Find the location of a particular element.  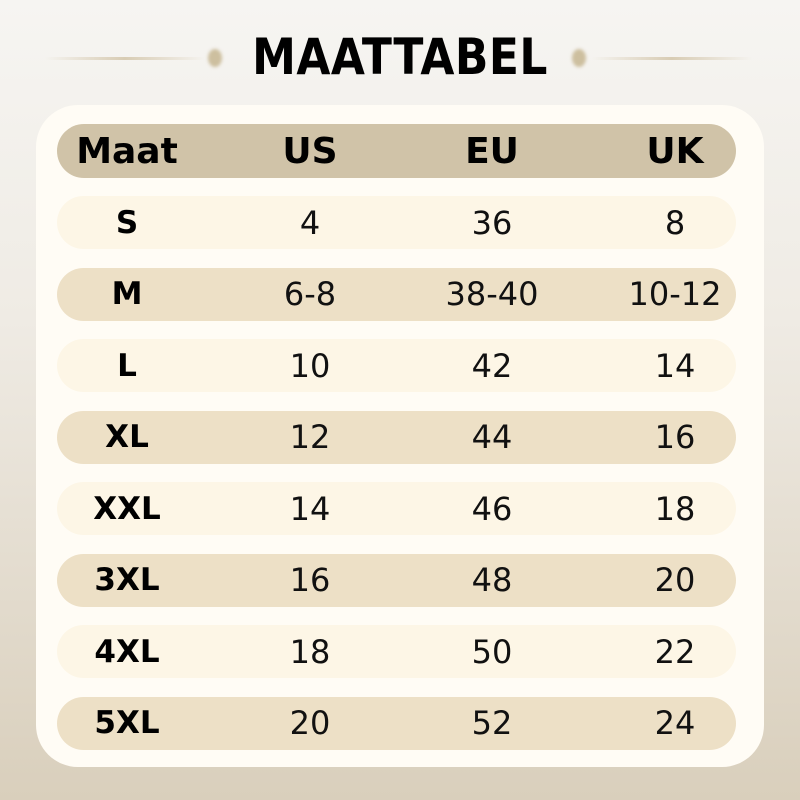

cell-eu: 36 is located at coordinates (492, 222).